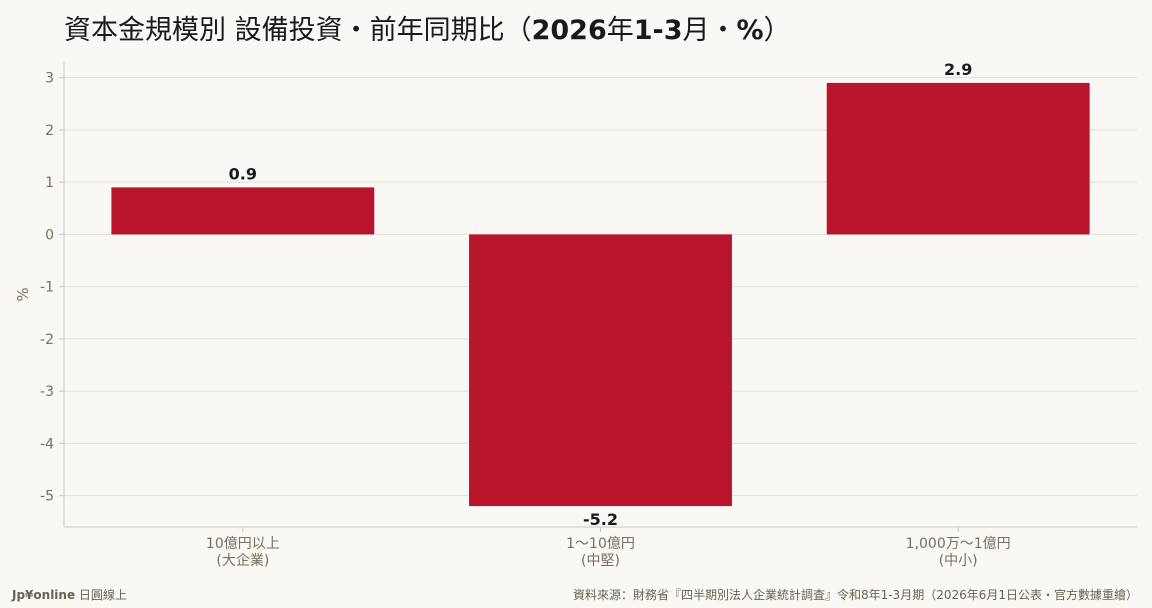 Image resolution: width=1152 pixels, height=608 pixels. I want to click on y-tick-label: -5, so click(47, 497).